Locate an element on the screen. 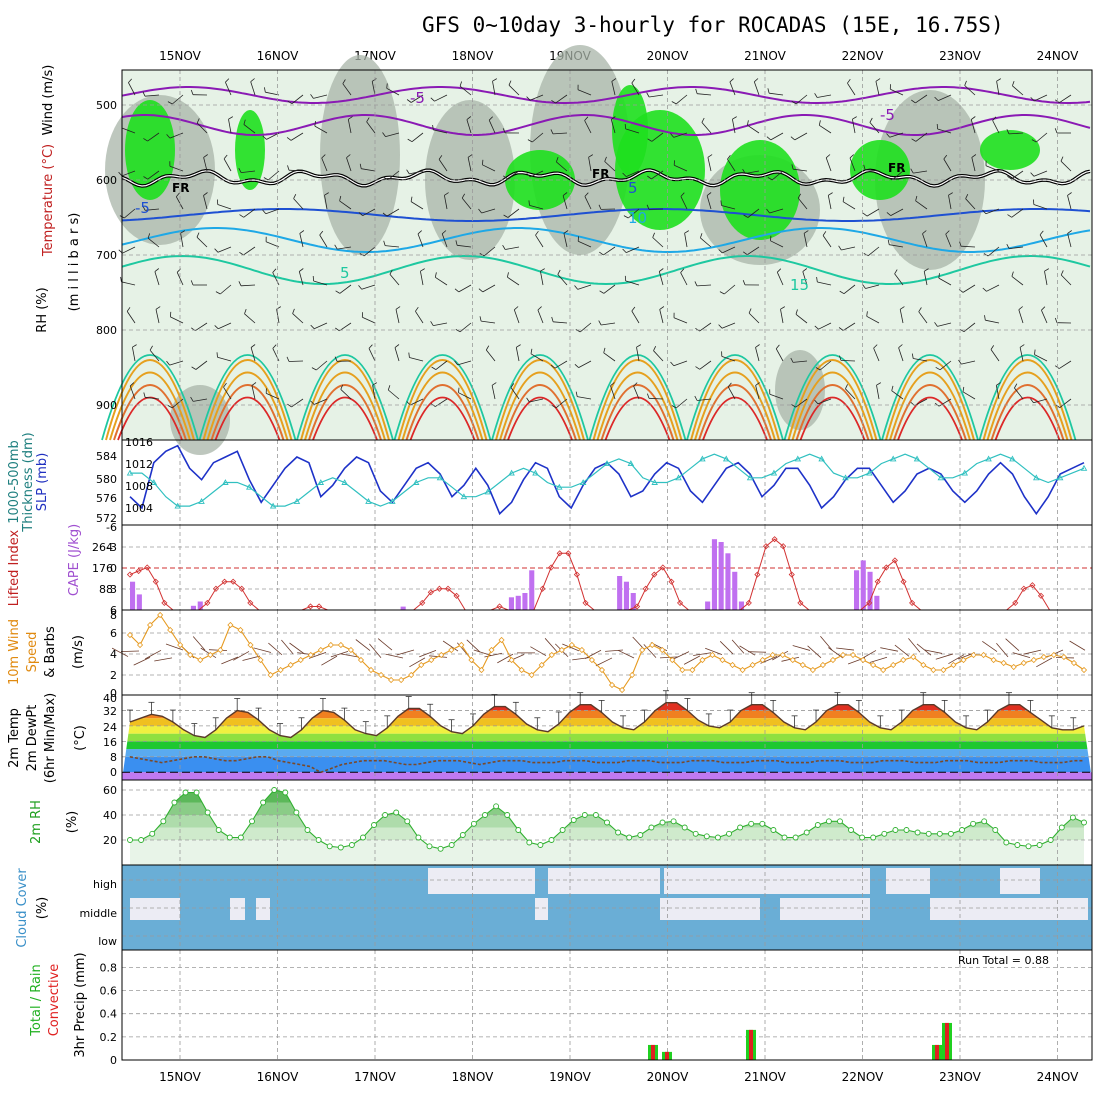 This screenshot has width=1100, height=1100. ylabel-temperature: Temperature (°C) is located at coordinates (48, 200).